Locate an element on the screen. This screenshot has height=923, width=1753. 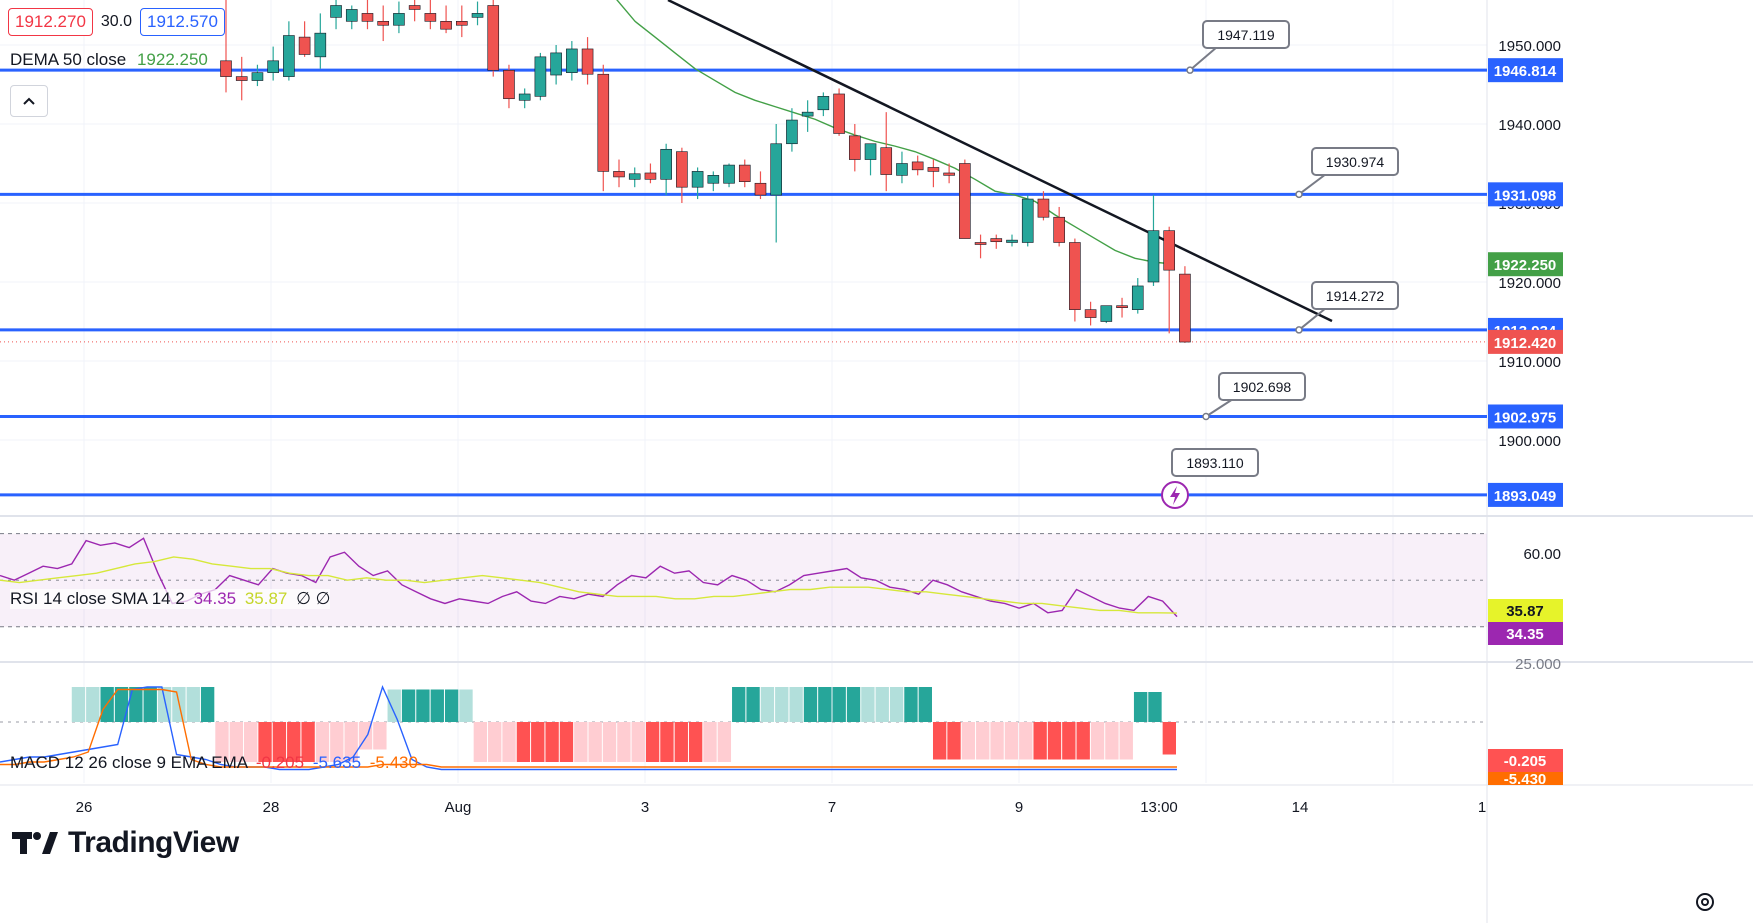
rsi-tag is located at coordinates (1525, 633).